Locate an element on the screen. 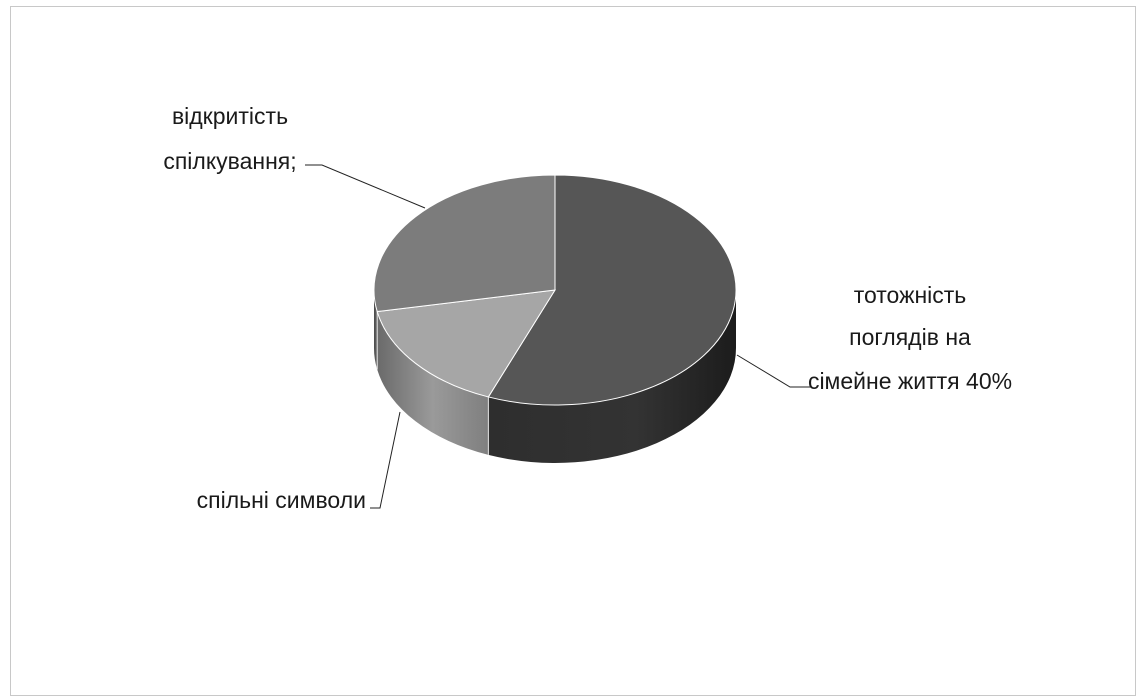  slice-label-2-line-0: відкритість is located at coordinates (230, 116).